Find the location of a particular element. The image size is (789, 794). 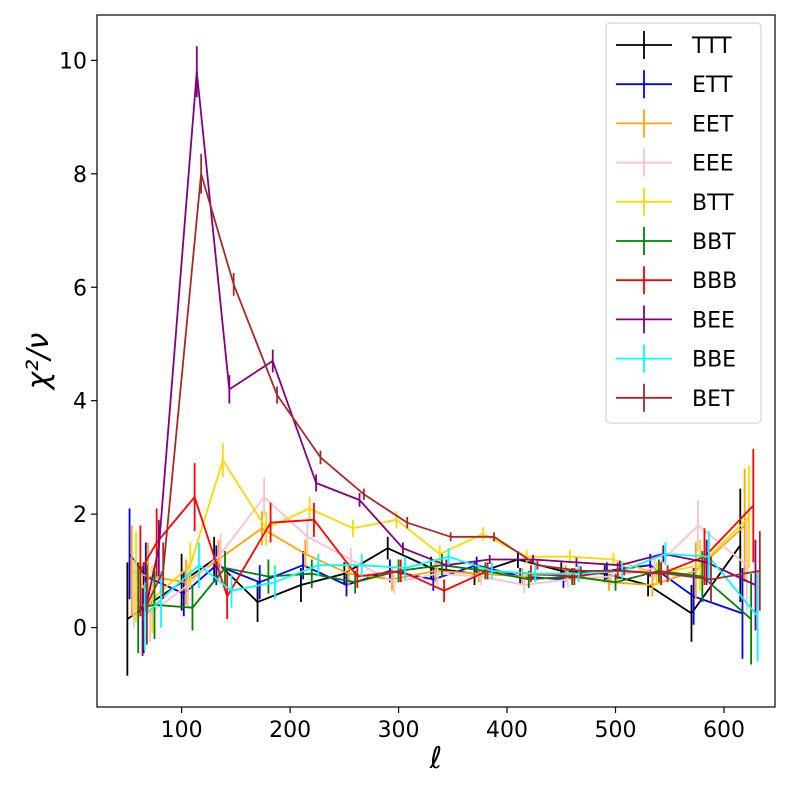

legend-label: BEE is located at coordinates (713, 320).